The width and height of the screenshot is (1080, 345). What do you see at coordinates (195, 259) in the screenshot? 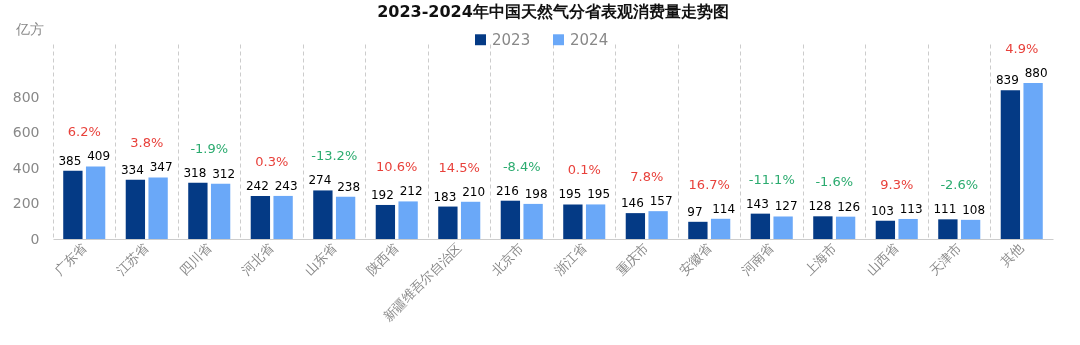
I see `x-tick-label: 四川省` at bounding box center [195, 259].